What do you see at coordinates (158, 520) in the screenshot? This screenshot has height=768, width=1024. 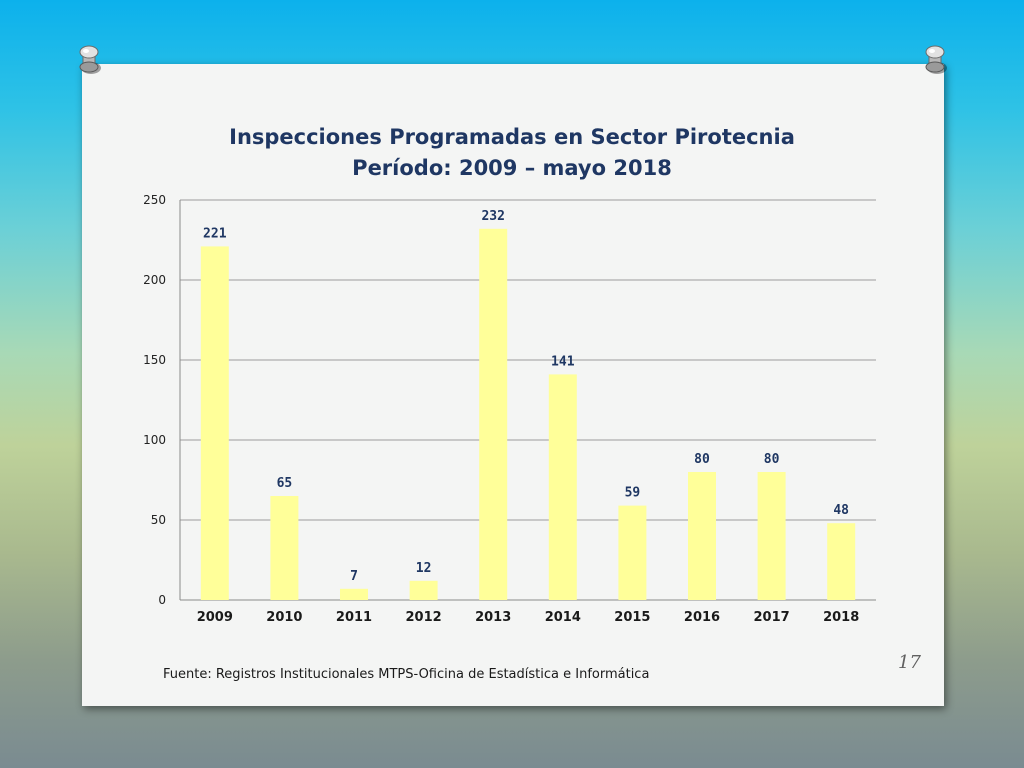 I see `y-tick-label: 50` at bounding box center [158, 520].